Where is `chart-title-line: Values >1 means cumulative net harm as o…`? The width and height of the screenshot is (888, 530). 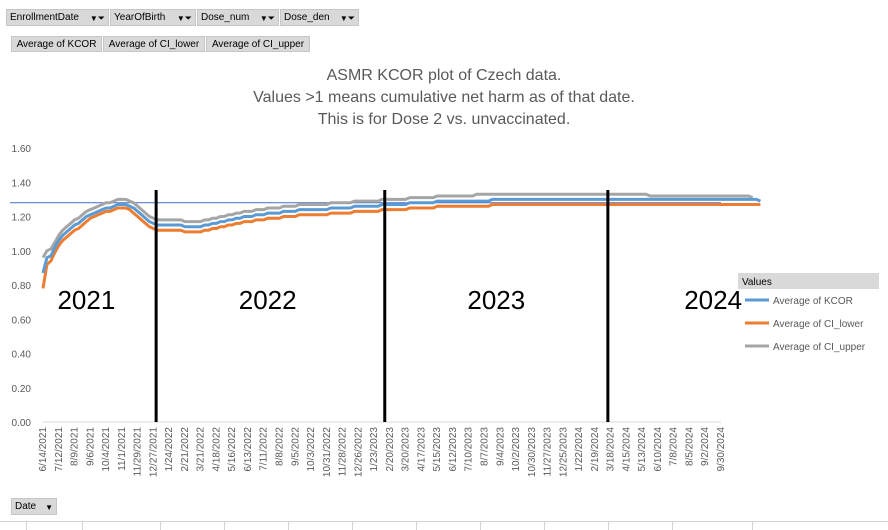 chart-title-line: Values >1 means cumulative net harm as o… is located at coordinates (444, 97).